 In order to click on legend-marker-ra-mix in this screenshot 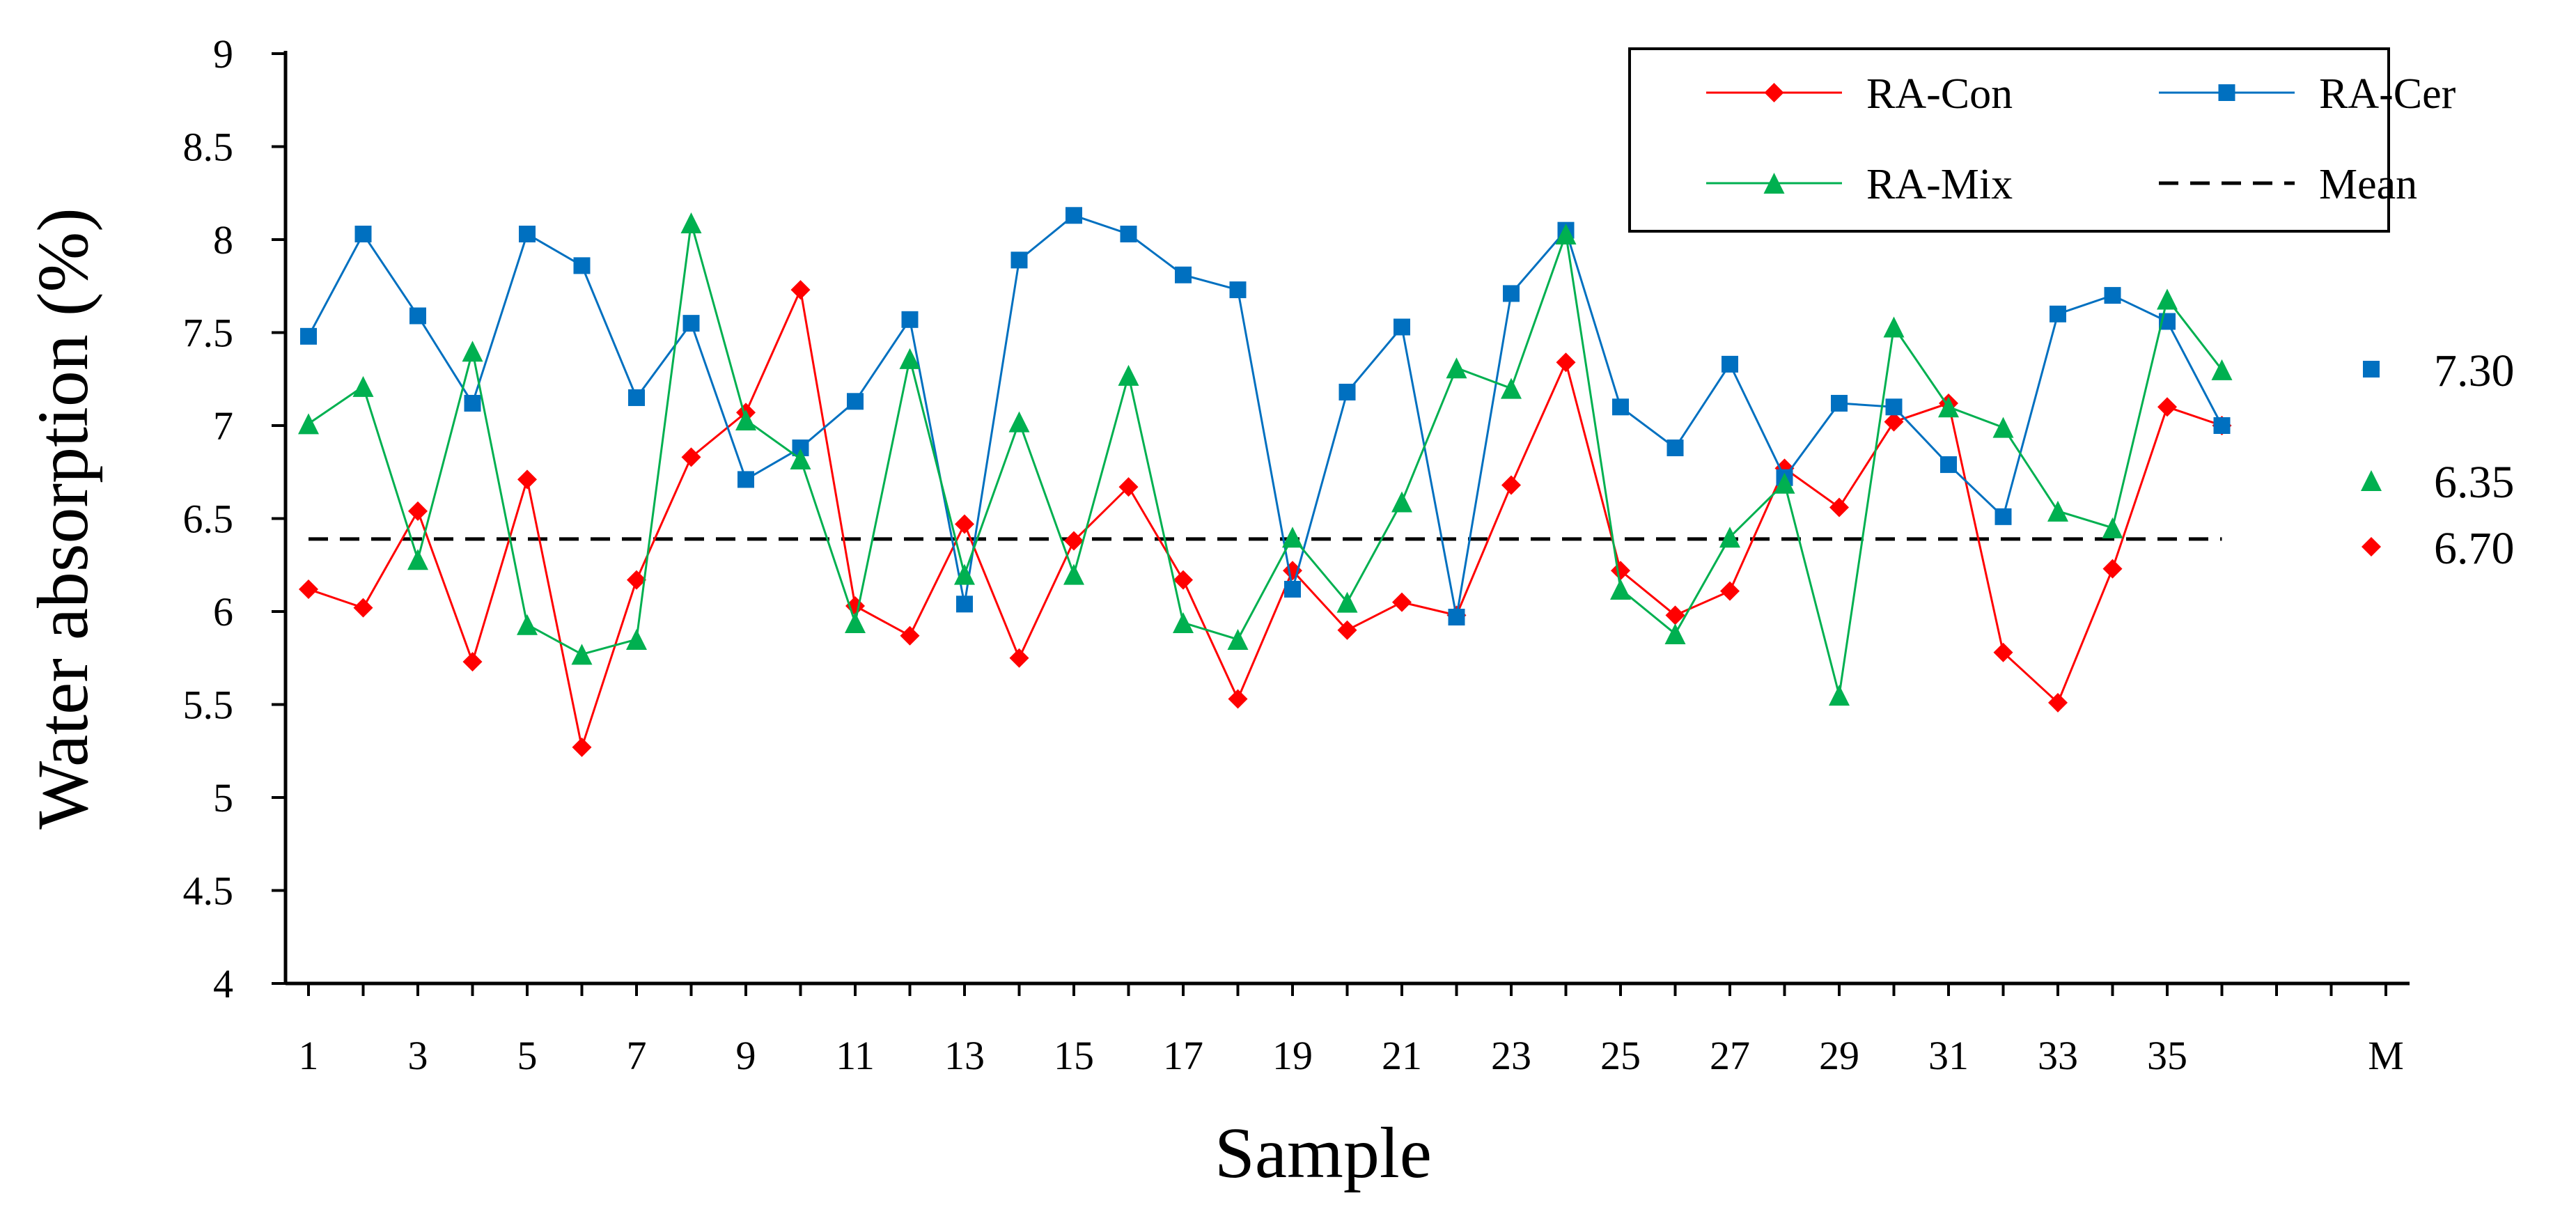, I will do `click(1774, 183)`.